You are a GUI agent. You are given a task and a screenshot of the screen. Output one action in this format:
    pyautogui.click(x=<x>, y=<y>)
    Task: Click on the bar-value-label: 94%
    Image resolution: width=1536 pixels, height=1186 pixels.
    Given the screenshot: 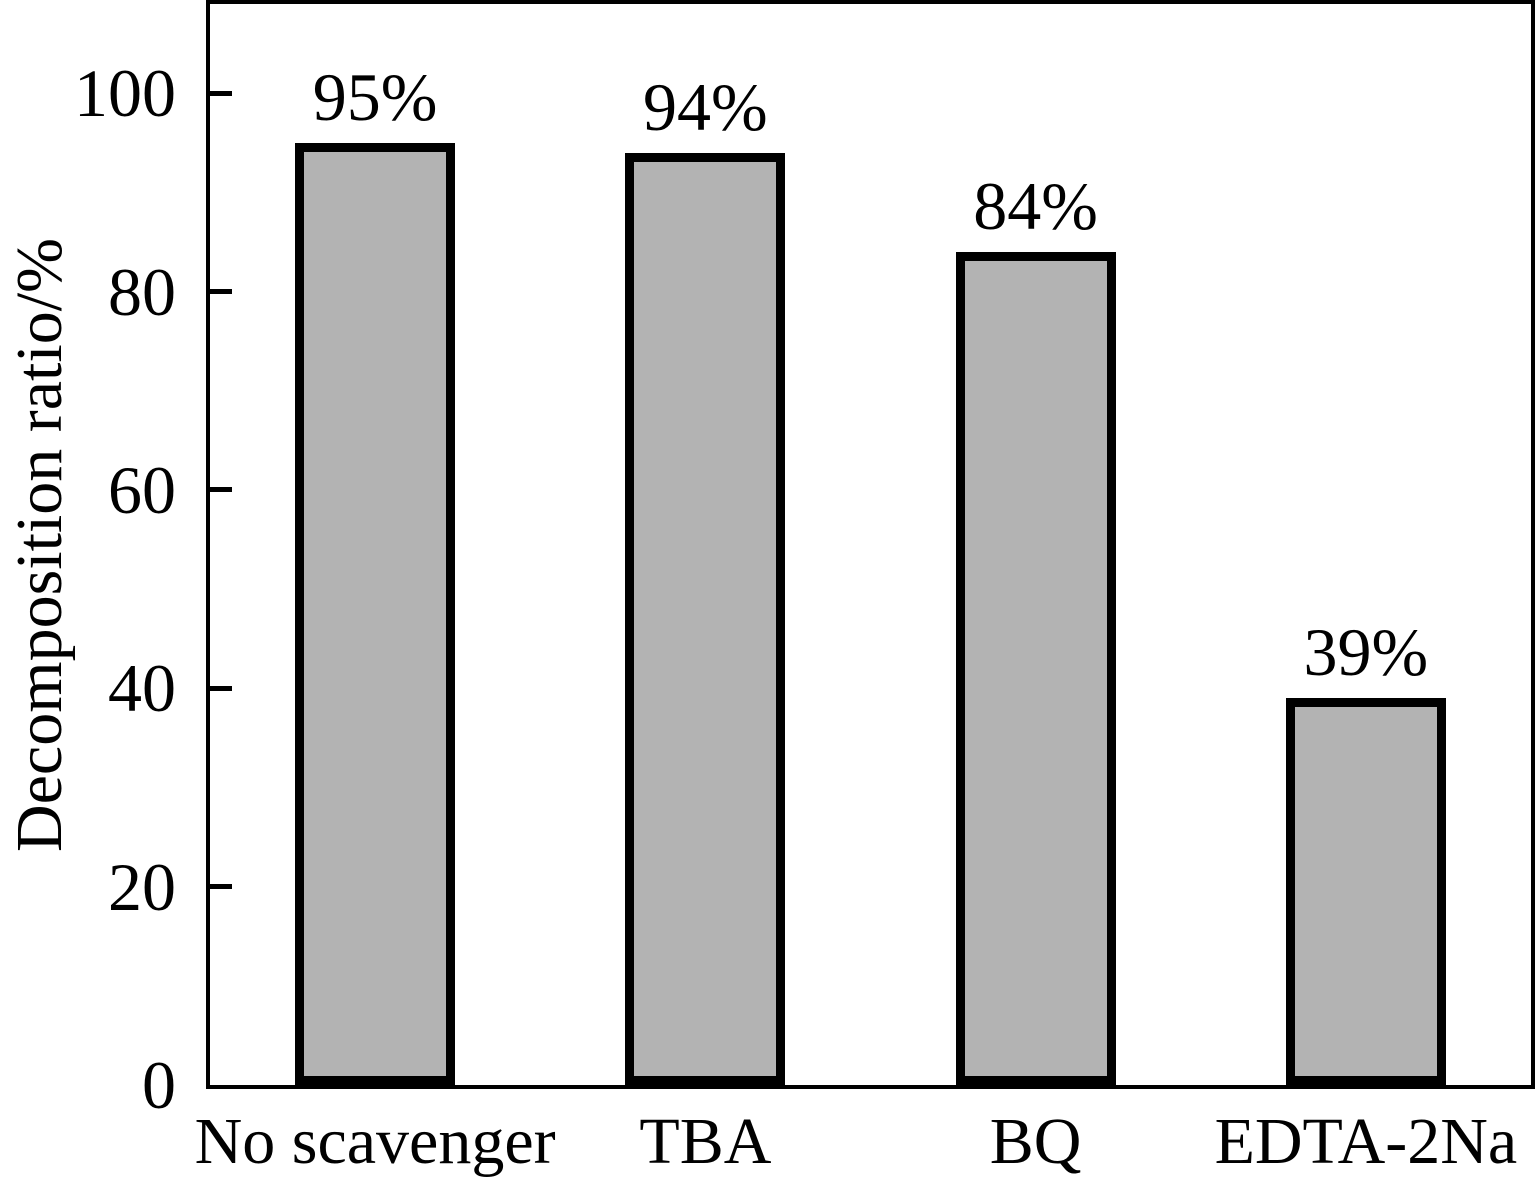 What is the action you would take?
    pyautogui.click(x=705, y=106)
    